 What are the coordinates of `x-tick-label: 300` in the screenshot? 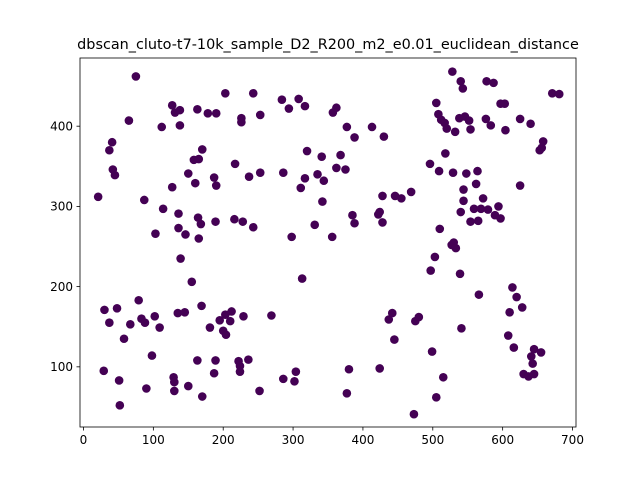 It's located at (293, 440).